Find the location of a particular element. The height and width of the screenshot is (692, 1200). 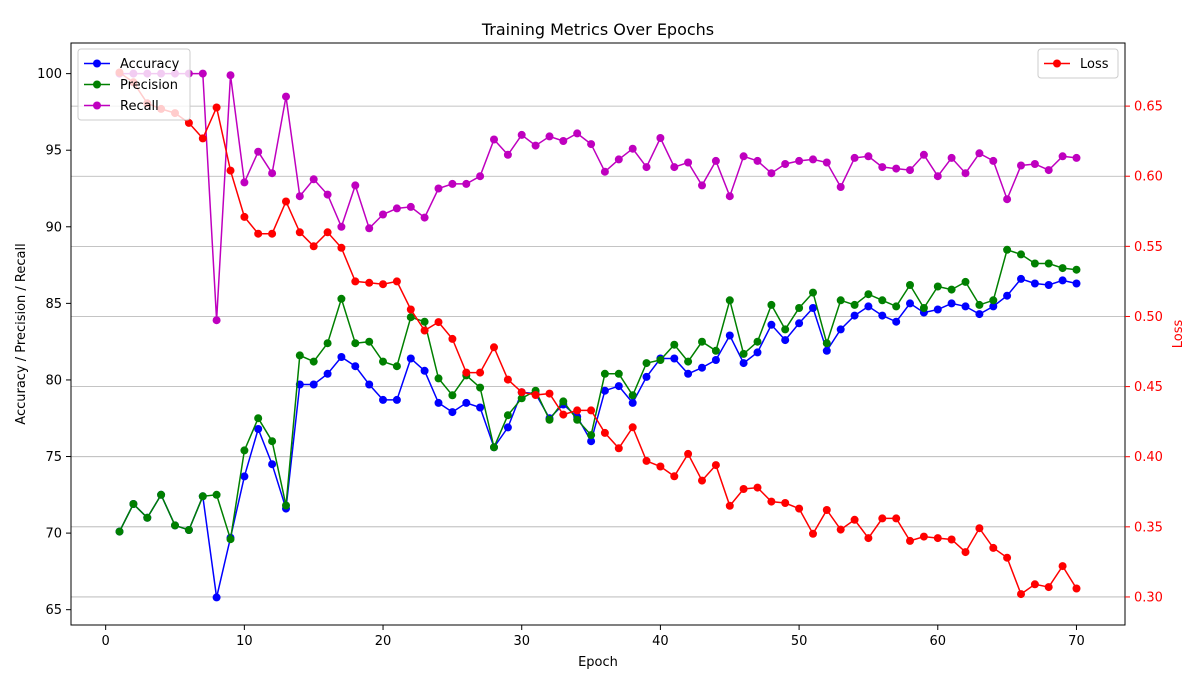

y-left-tick-label: 80 is located at coordinates (53, 380).